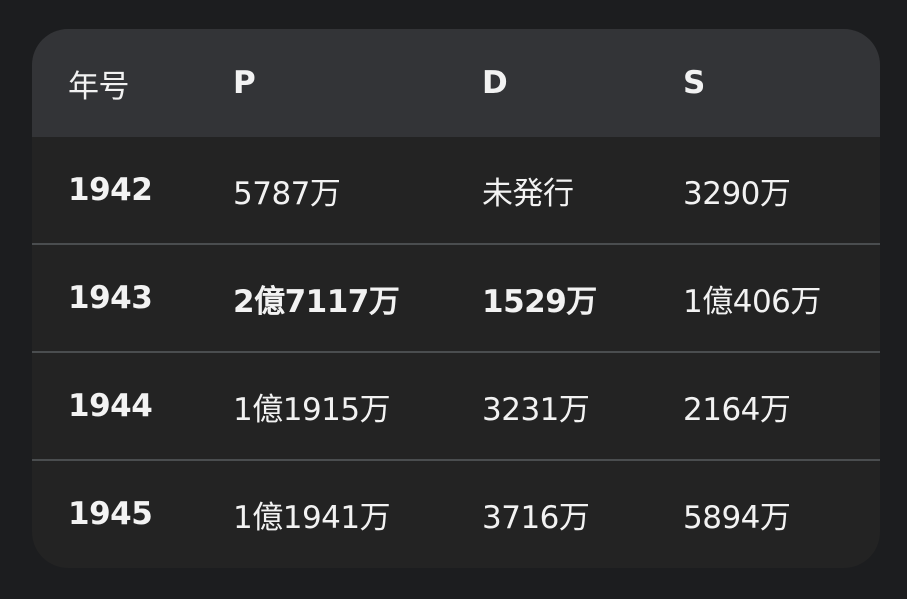 The height and width of the screenshot is (599, 907). I want to click on s-cell: 1億406万, so click(752, 301).